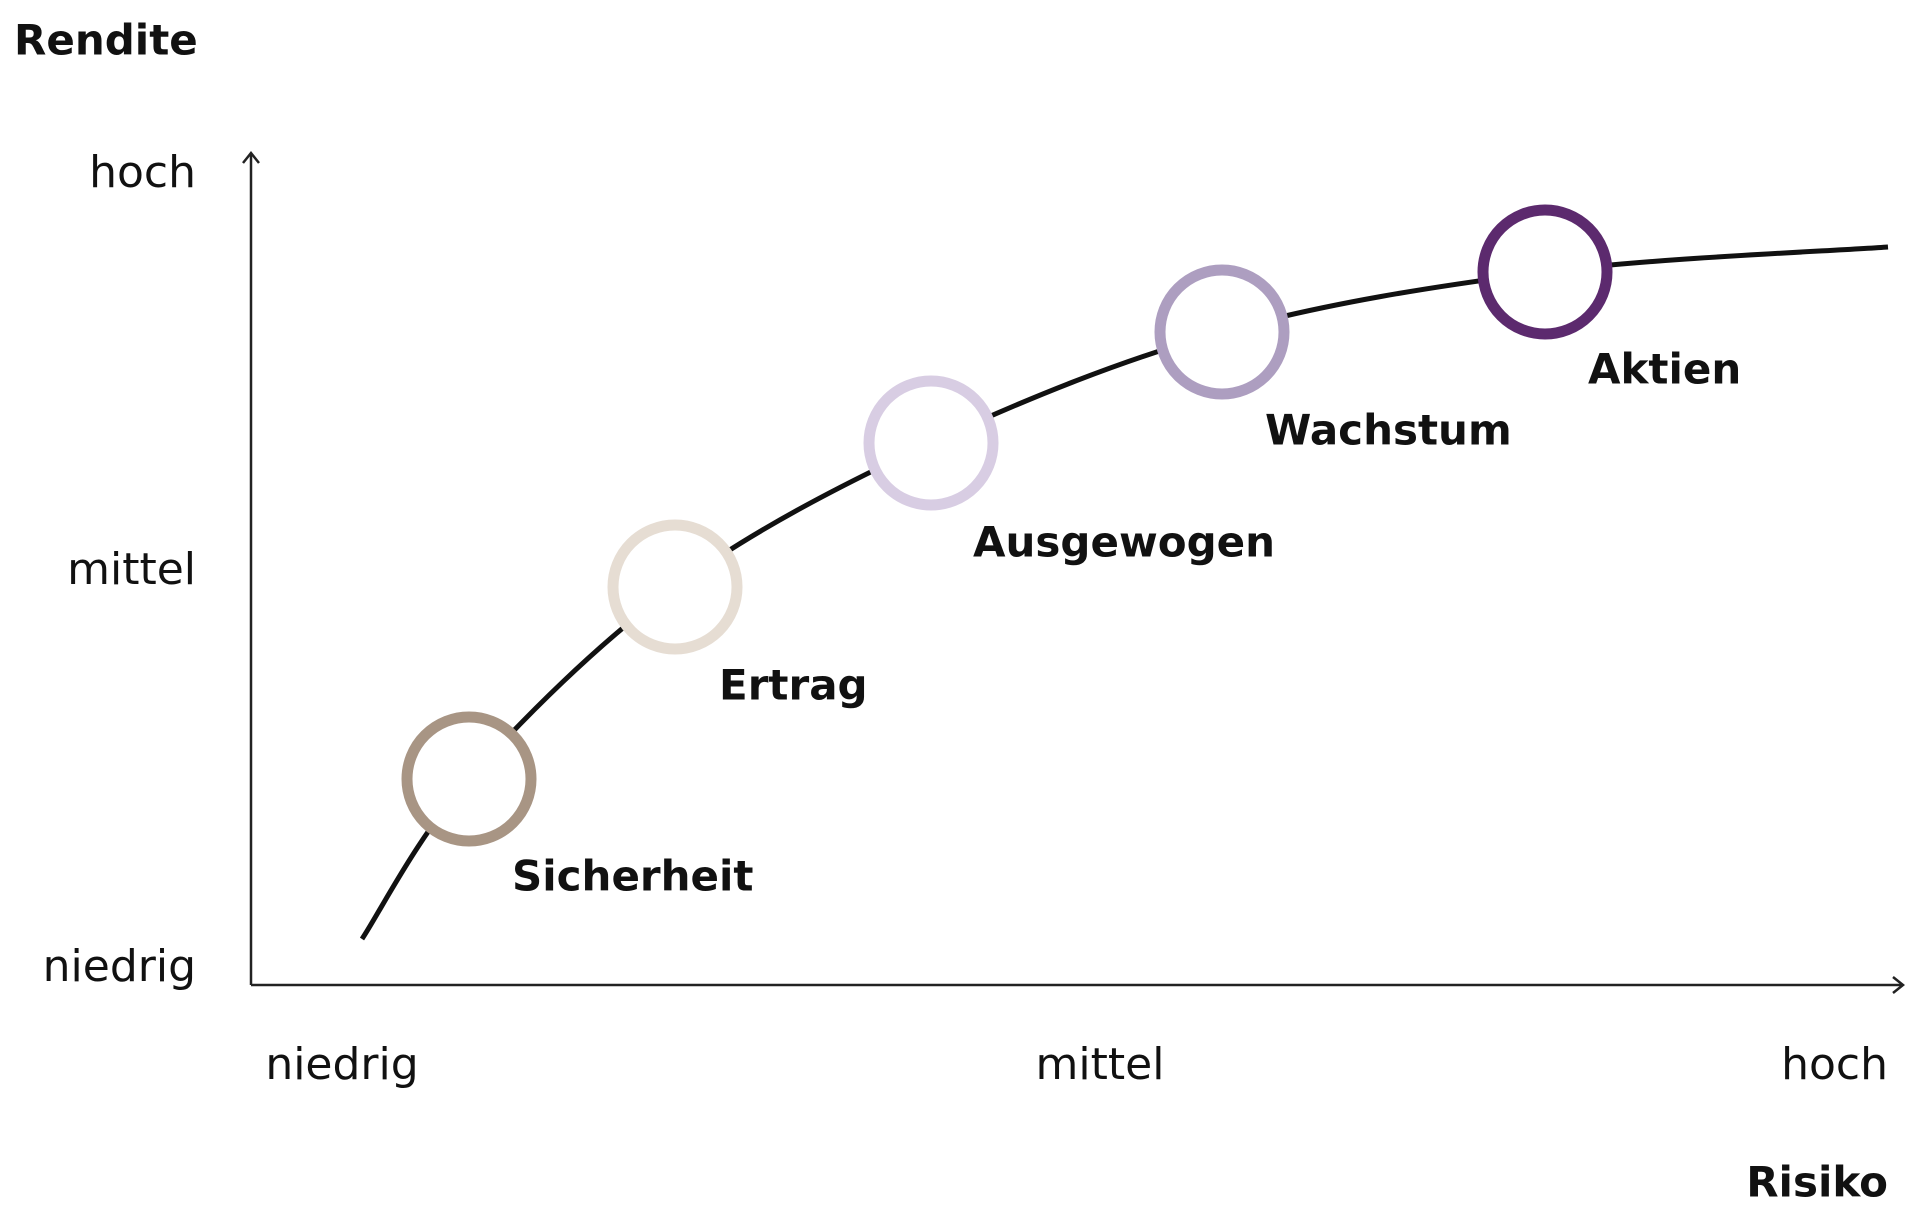 This screenshot has width=1920, height=1228. I want to click on node-label: Sicherheit, so click(633, 876).